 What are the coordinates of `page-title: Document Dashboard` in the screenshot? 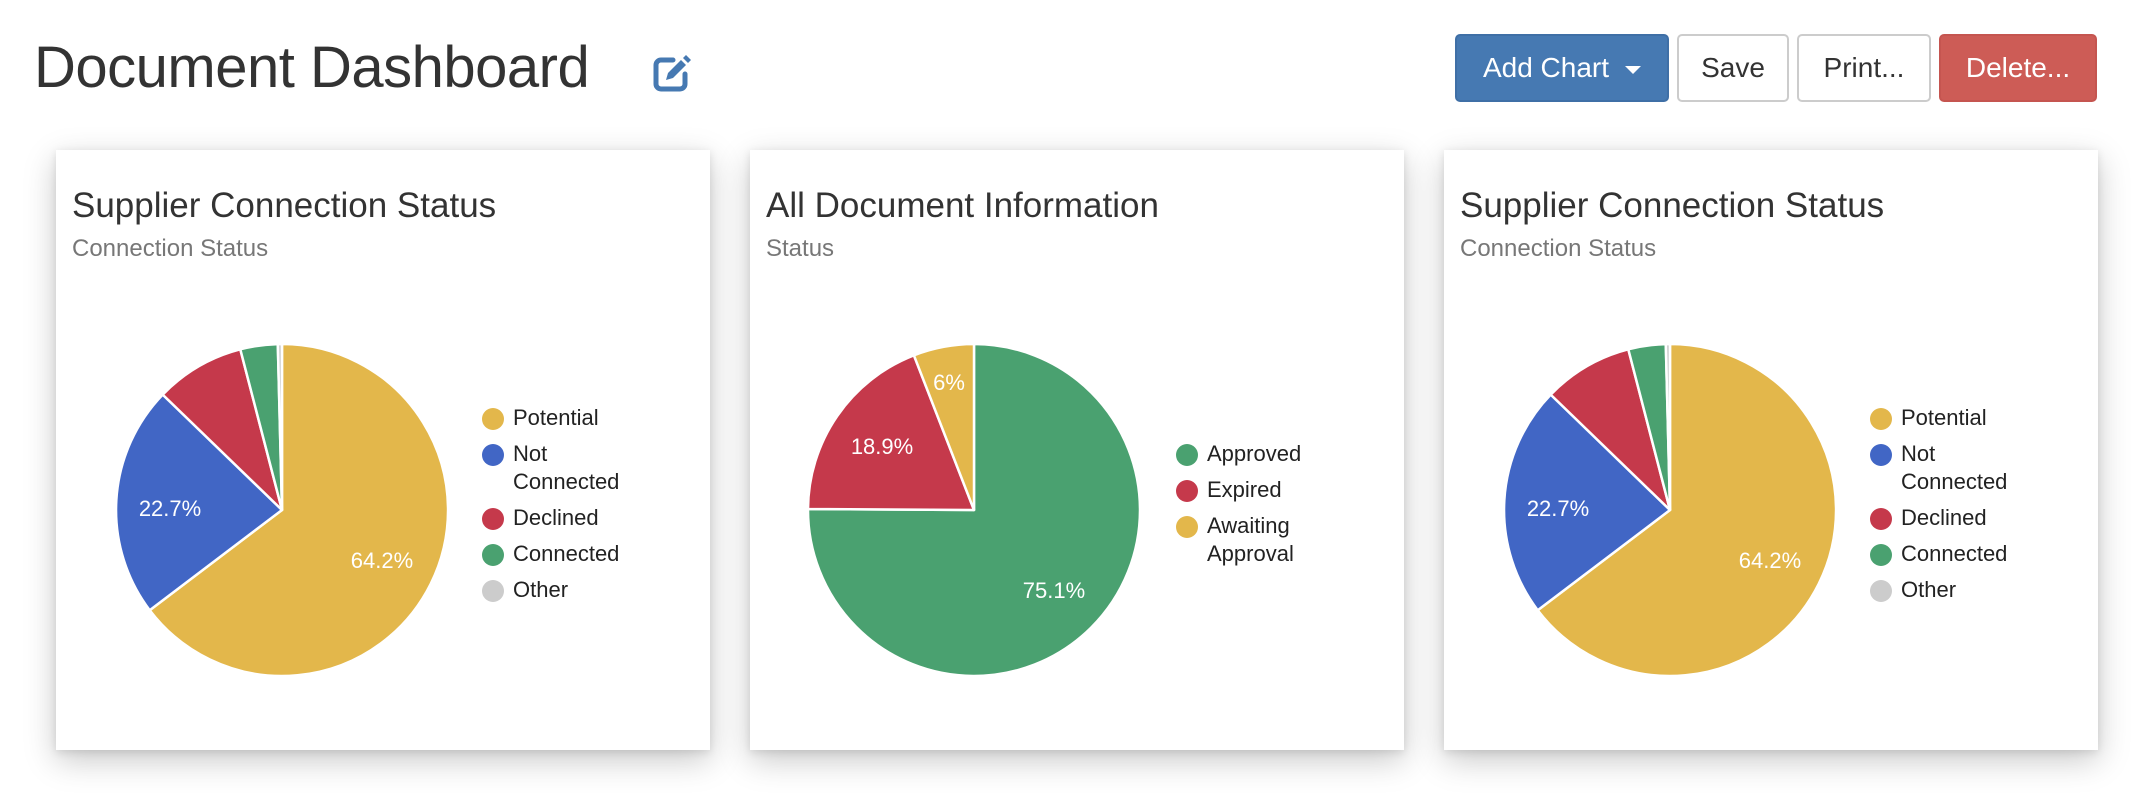 It's located at (312, 67).